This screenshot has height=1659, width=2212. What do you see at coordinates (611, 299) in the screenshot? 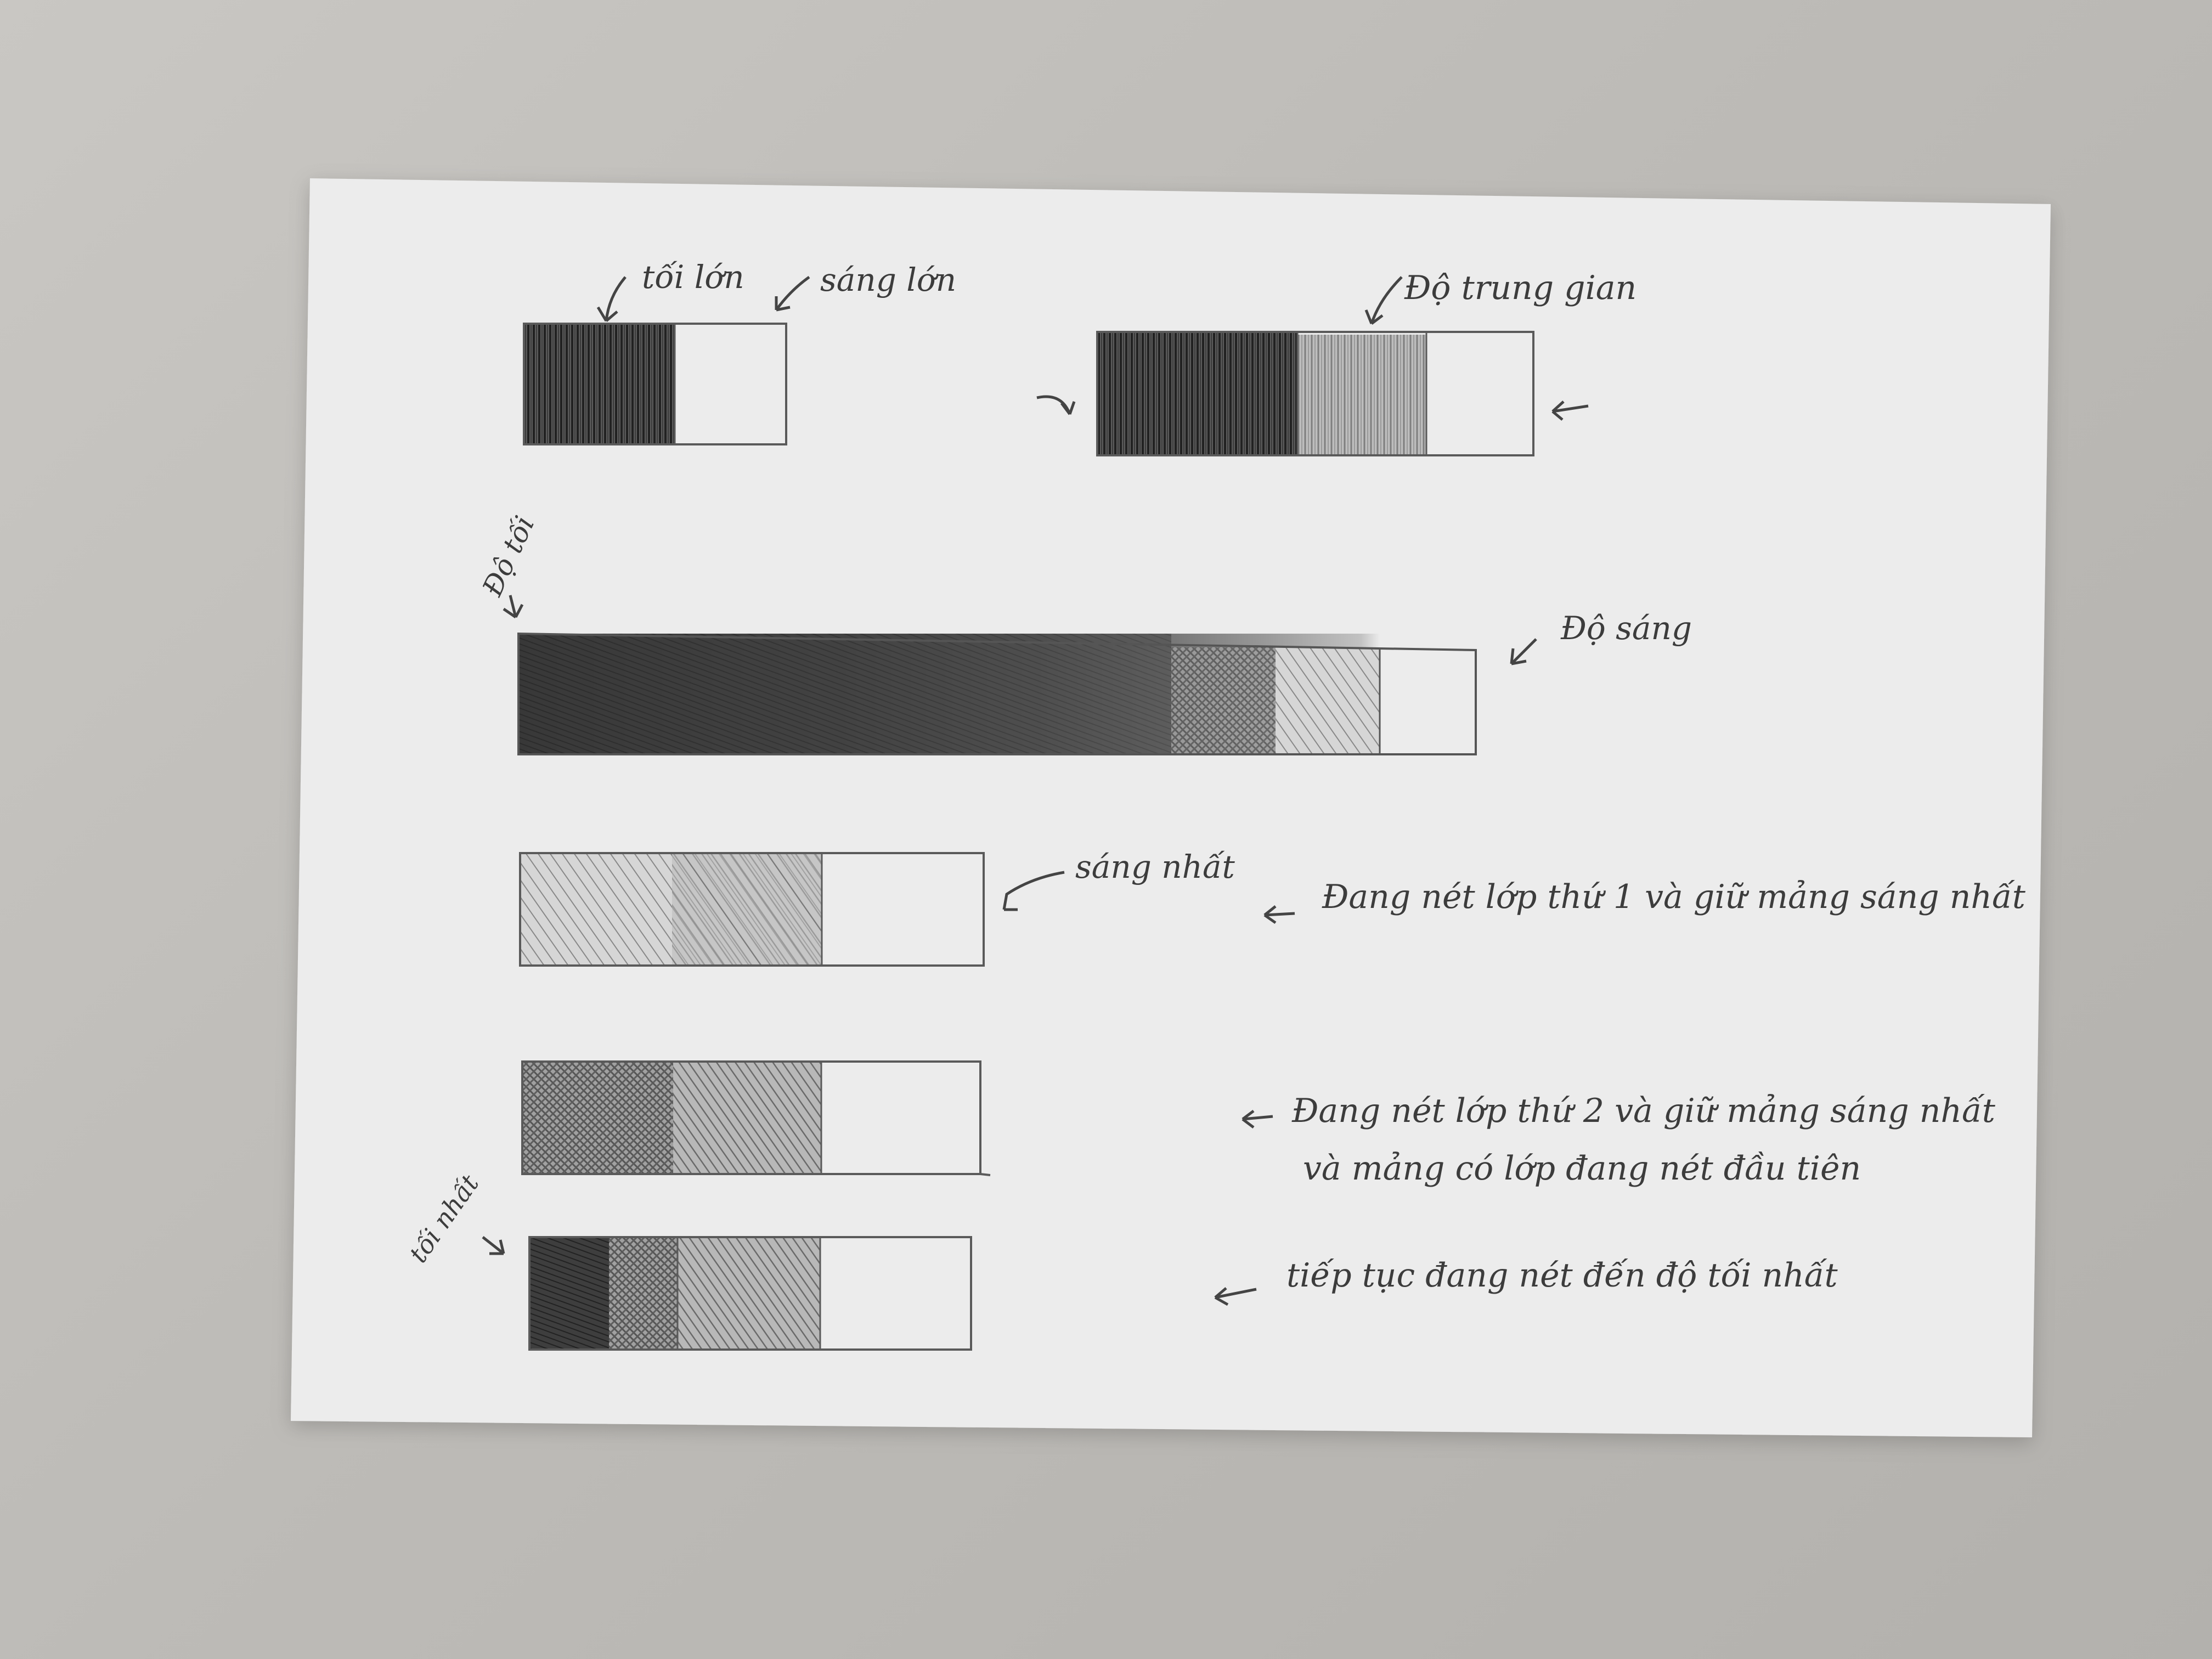
I see `arrow-dark-big-icon` at bounding box center [611, 299].